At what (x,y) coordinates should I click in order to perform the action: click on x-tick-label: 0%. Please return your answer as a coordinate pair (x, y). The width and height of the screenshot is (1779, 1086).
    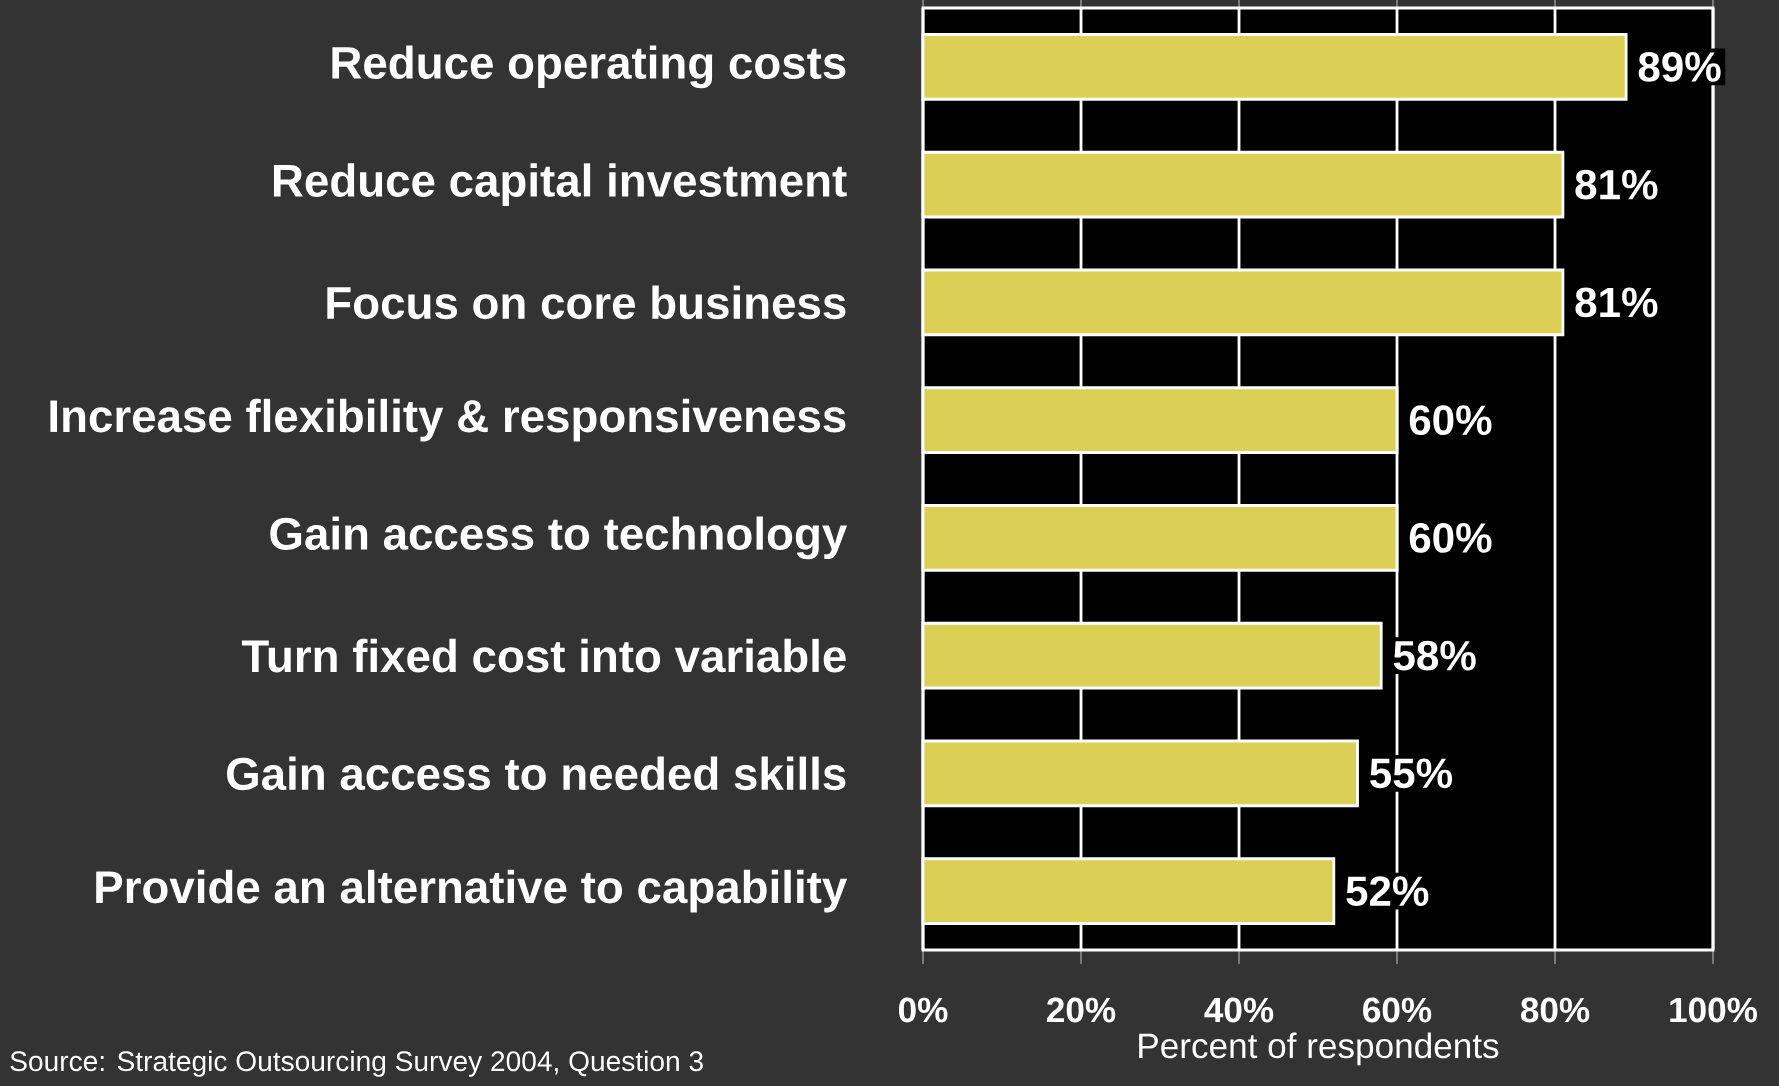
    Looking at the image, I should click on (923, 1010).